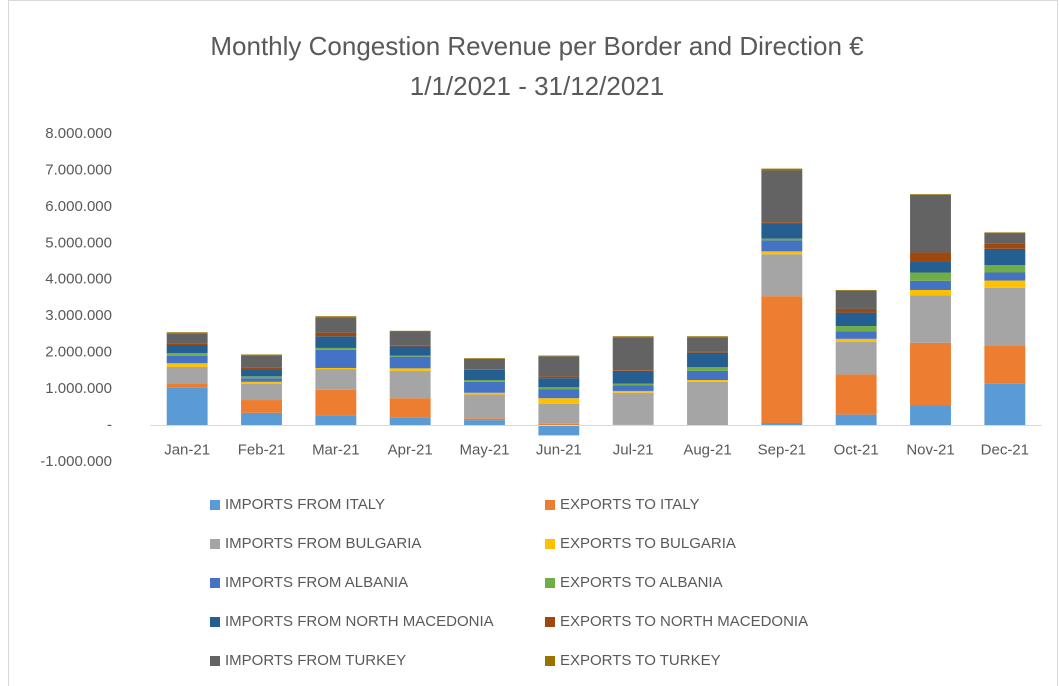  What do you see at coordinates (930, 450) in the screenshot?
I see `x-tick-label: Nov-21` at bounding box center [930, 450].